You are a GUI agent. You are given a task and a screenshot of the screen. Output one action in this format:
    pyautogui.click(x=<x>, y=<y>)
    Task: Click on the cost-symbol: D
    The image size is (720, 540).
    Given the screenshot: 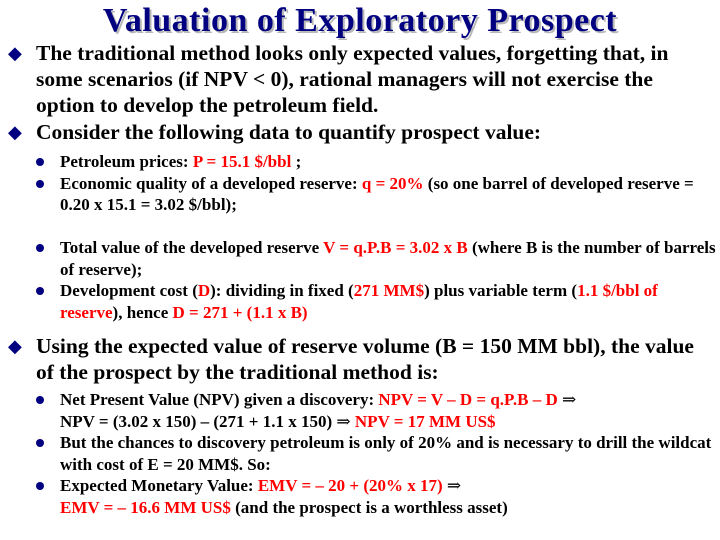 What is the action you would take?
    pyautogui.click(x=204, y=290)
    